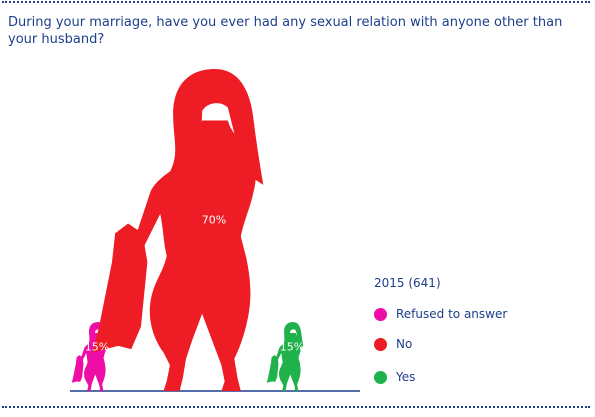 The height and width of the screenshot is (417, 595). I want to click on top-dotted-divider, so click(296, 2).